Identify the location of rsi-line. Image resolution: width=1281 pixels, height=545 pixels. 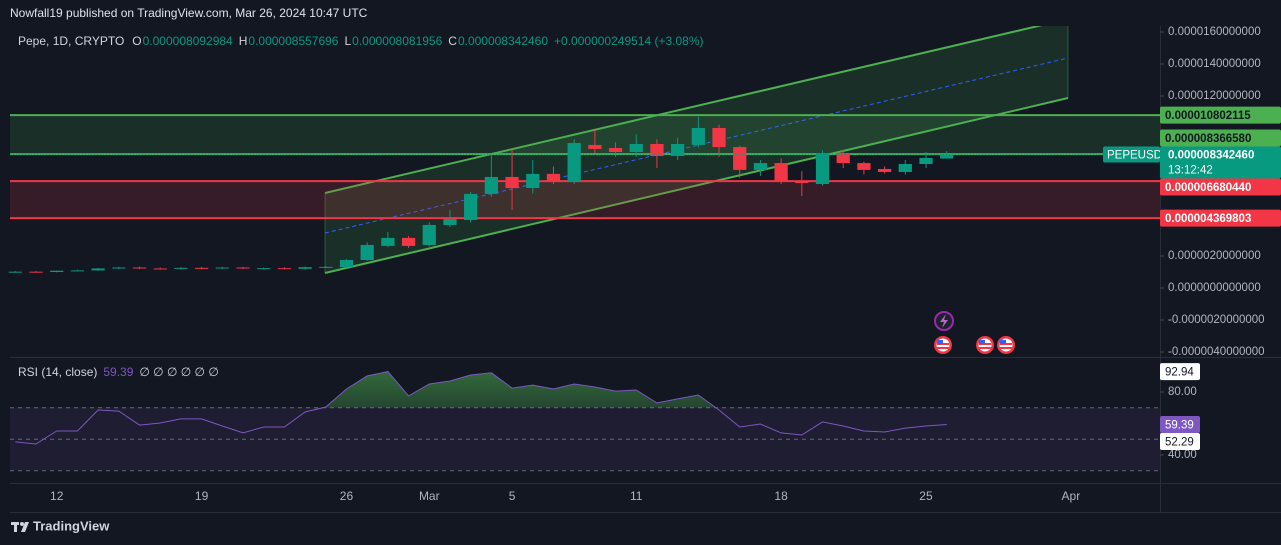
(481, 408).